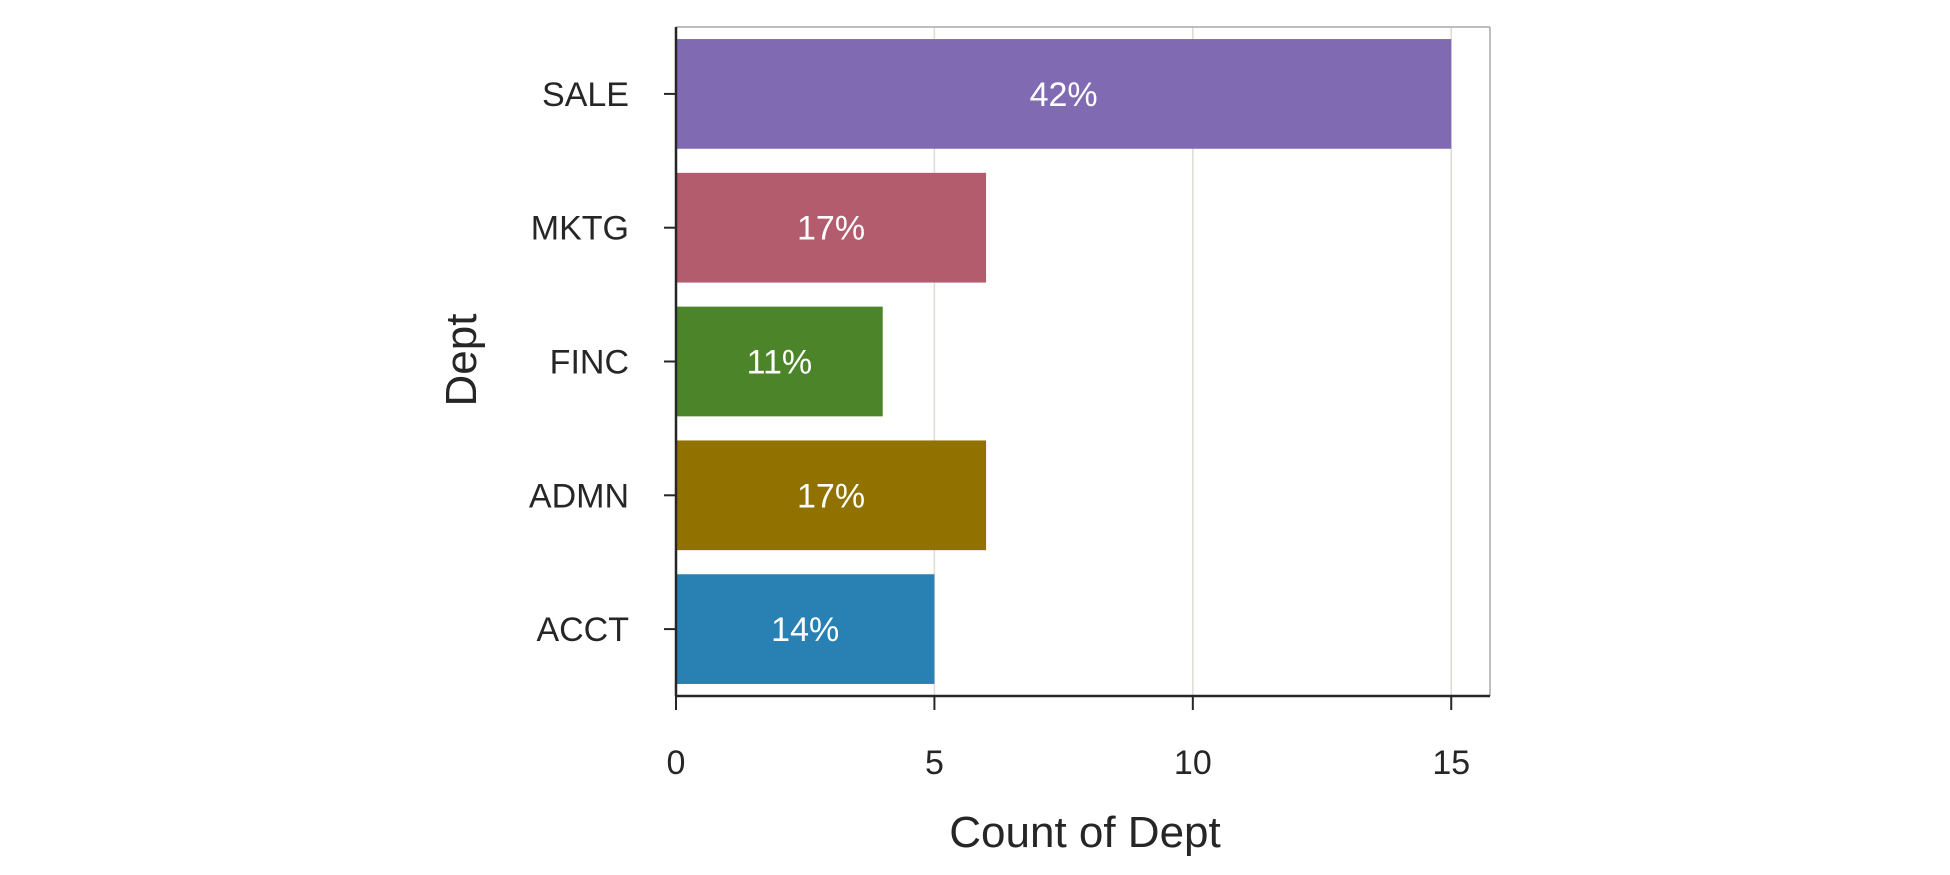 The width and height of the screenshot is (1950, 875). What do you see at coordinates (589, 363) in the screenshot?
I see `y-tick-label-finc: FINC` at bounding box center [589, 363].